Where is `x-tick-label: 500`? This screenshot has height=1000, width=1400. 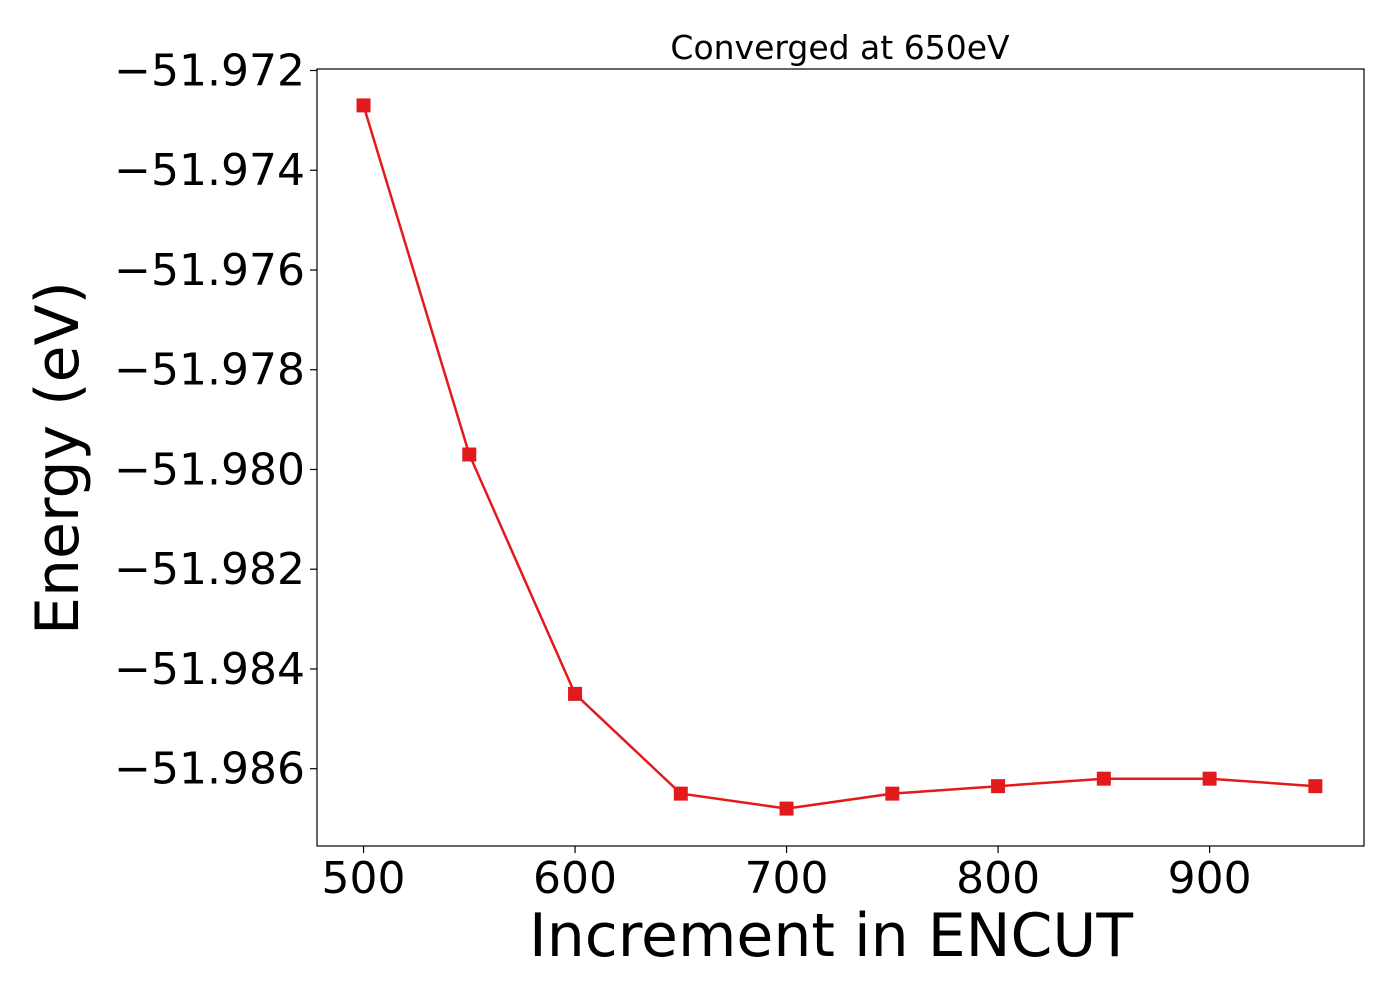 x-tick-label: 500 is located at coordinates (364, 878).